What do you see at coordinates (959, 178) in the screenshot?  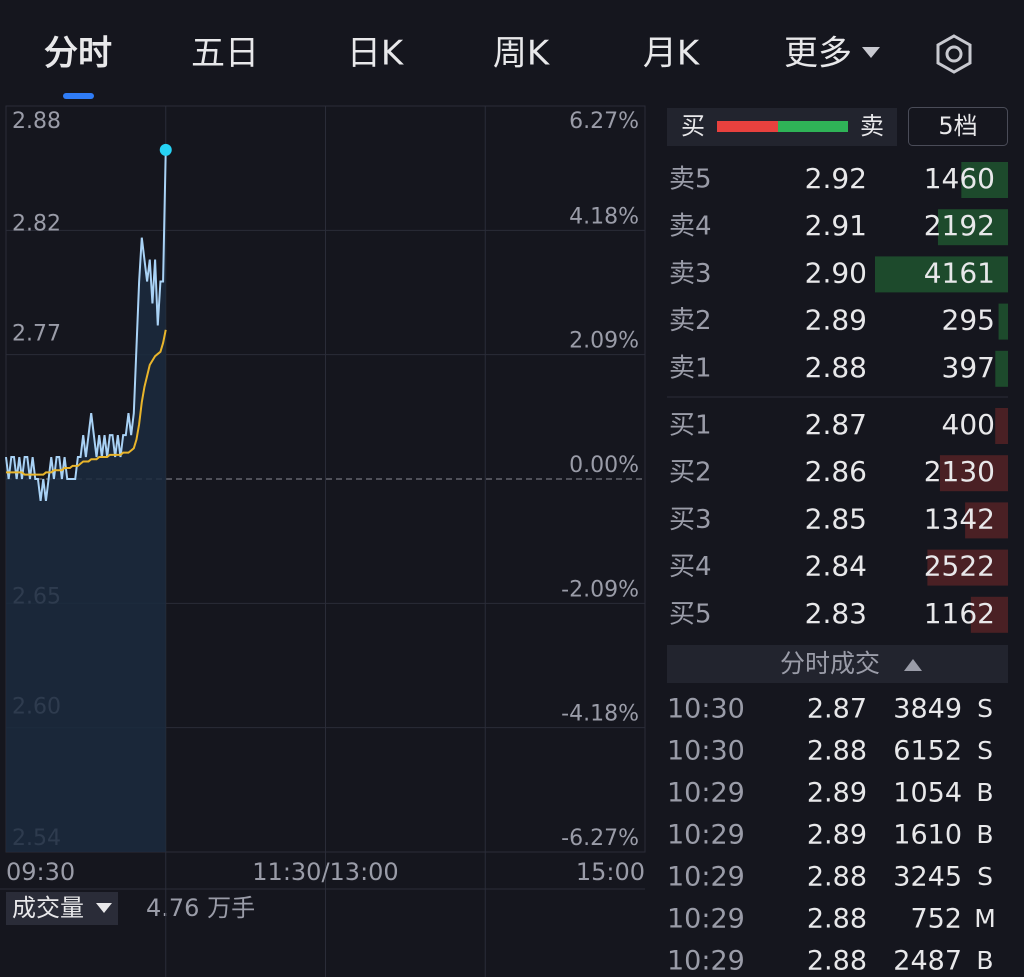 I see `level-volume: 1460` at bounding box center [959, 178].